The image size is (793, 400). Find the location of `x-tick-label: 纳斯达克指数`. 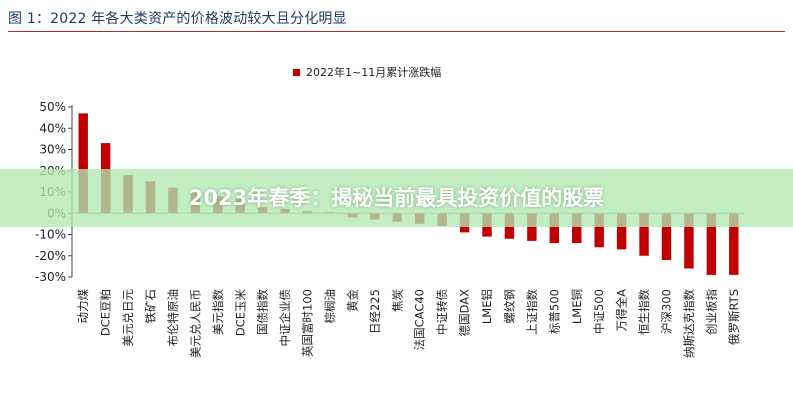

x-tick-label: 纳斯达克指数 is located at coordinates (689, 323).